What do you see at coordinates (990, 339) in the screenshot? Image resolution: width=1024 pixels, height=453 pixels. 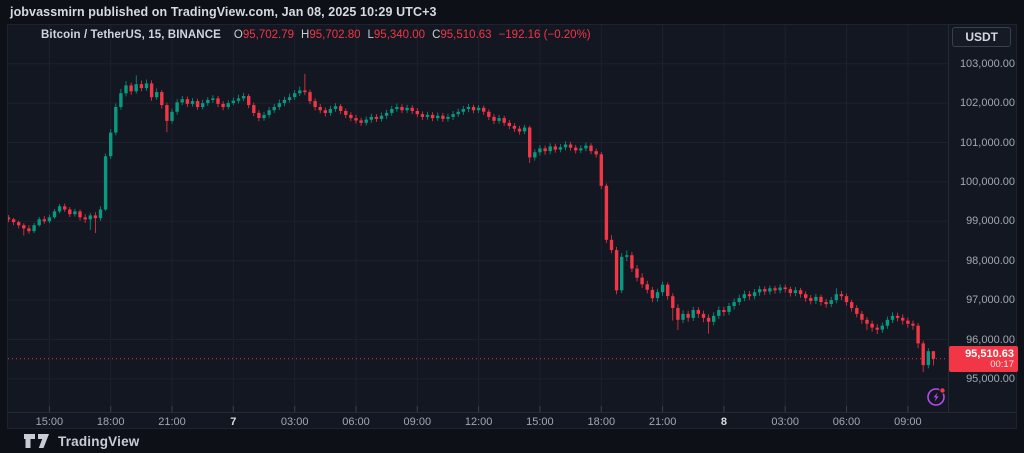 I see `price-axis-label: 96,000.00` at bounding box center [990, 339].